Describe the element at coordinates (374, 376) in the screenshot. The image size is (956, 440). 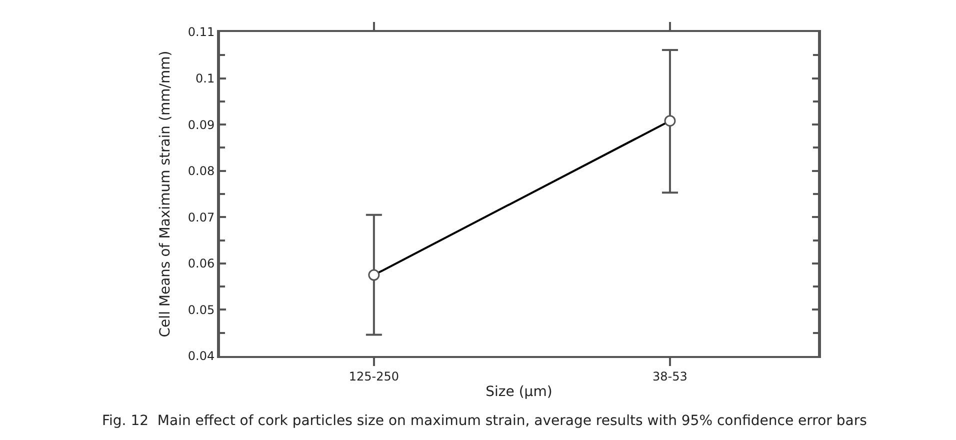
I see `x-tick-label: 125-250` at that location.